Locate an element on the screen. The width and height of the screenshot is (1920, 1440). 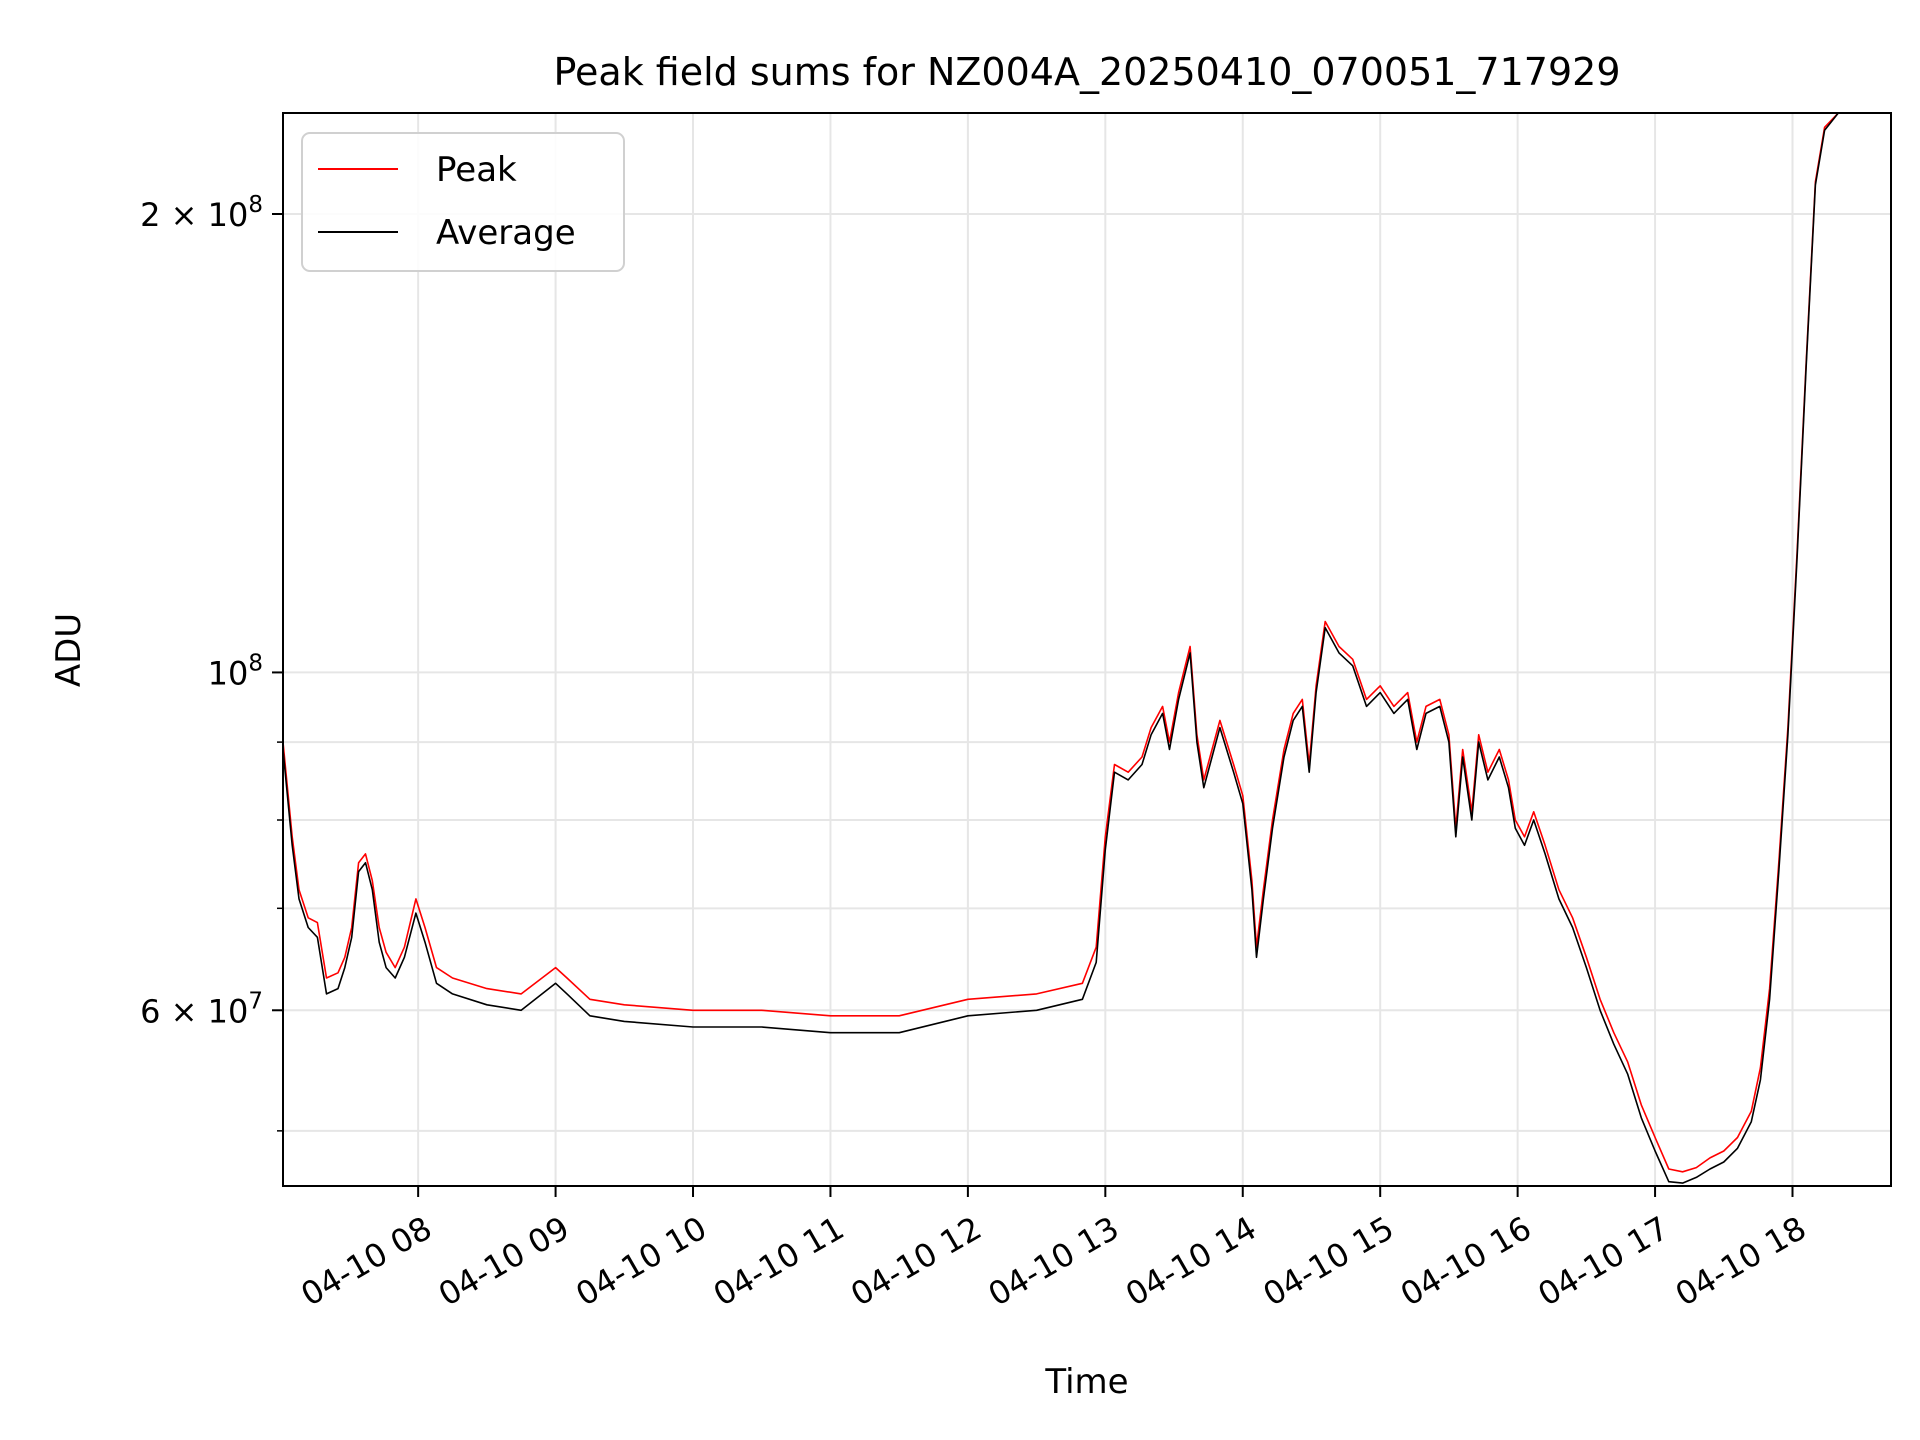
legend-box is located at coordinates (463, 202).